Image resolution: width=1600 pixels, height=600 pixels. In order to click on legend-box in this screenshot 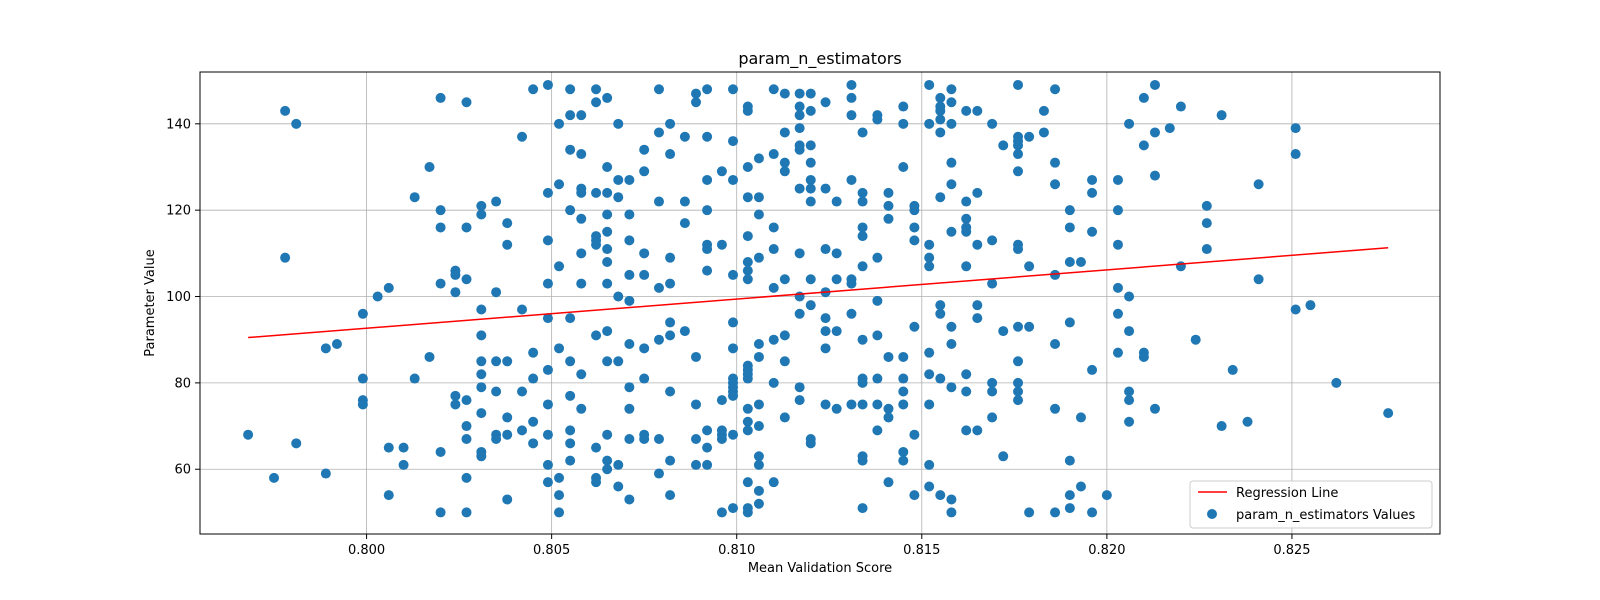, I will do `click(1311, 504)`.